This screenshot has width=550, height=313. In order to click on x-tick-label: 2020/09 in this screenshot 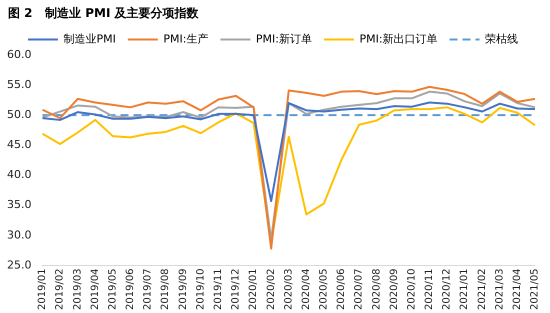, I will do `click(394, 289)`.